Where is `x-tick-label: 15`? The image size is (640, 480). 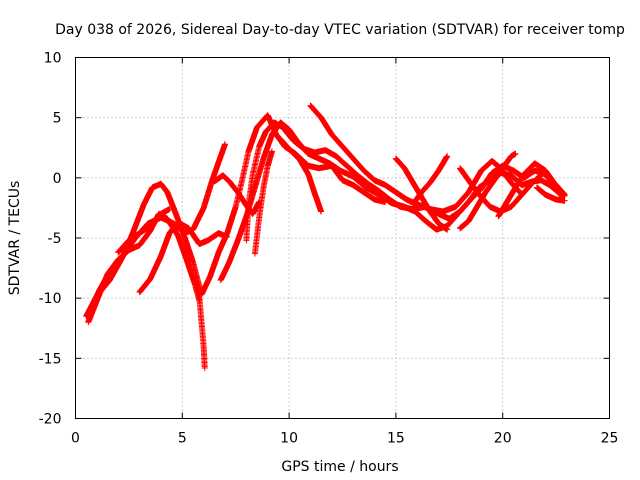 x-tick-label: 15 is located at coordinates (396, 439).